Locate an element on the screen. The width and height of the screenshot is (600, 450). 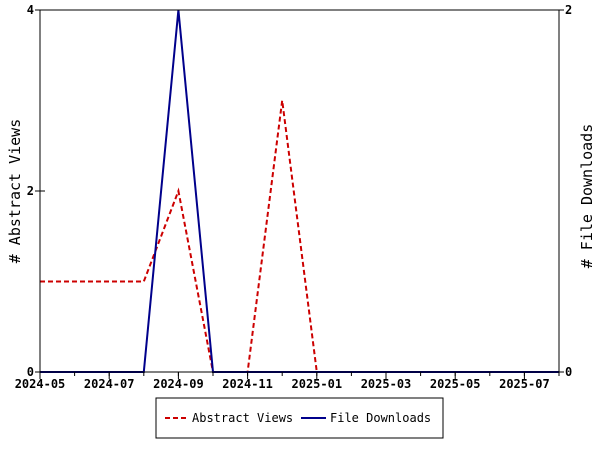
x-tick-label: 2024-11 is located at coordinates (247, 384).